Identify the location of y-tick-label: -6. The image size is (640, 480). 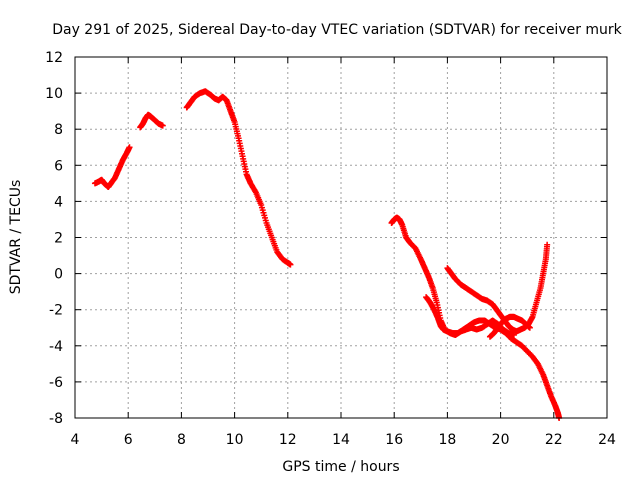
(56, 383).